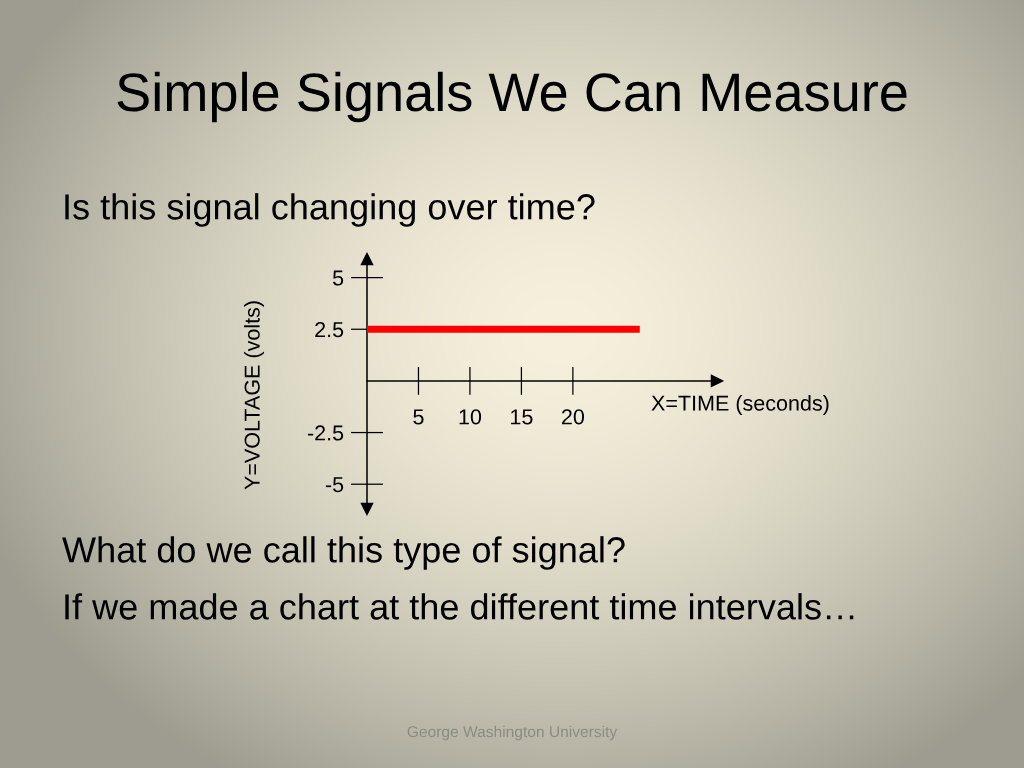 Image resolution: width=1024 pixels, height=768 pixels. What do you see at coordinates (573, 417) in the screenshot?
I see `x-tick-label: 20` at bounding box center [573, 417].